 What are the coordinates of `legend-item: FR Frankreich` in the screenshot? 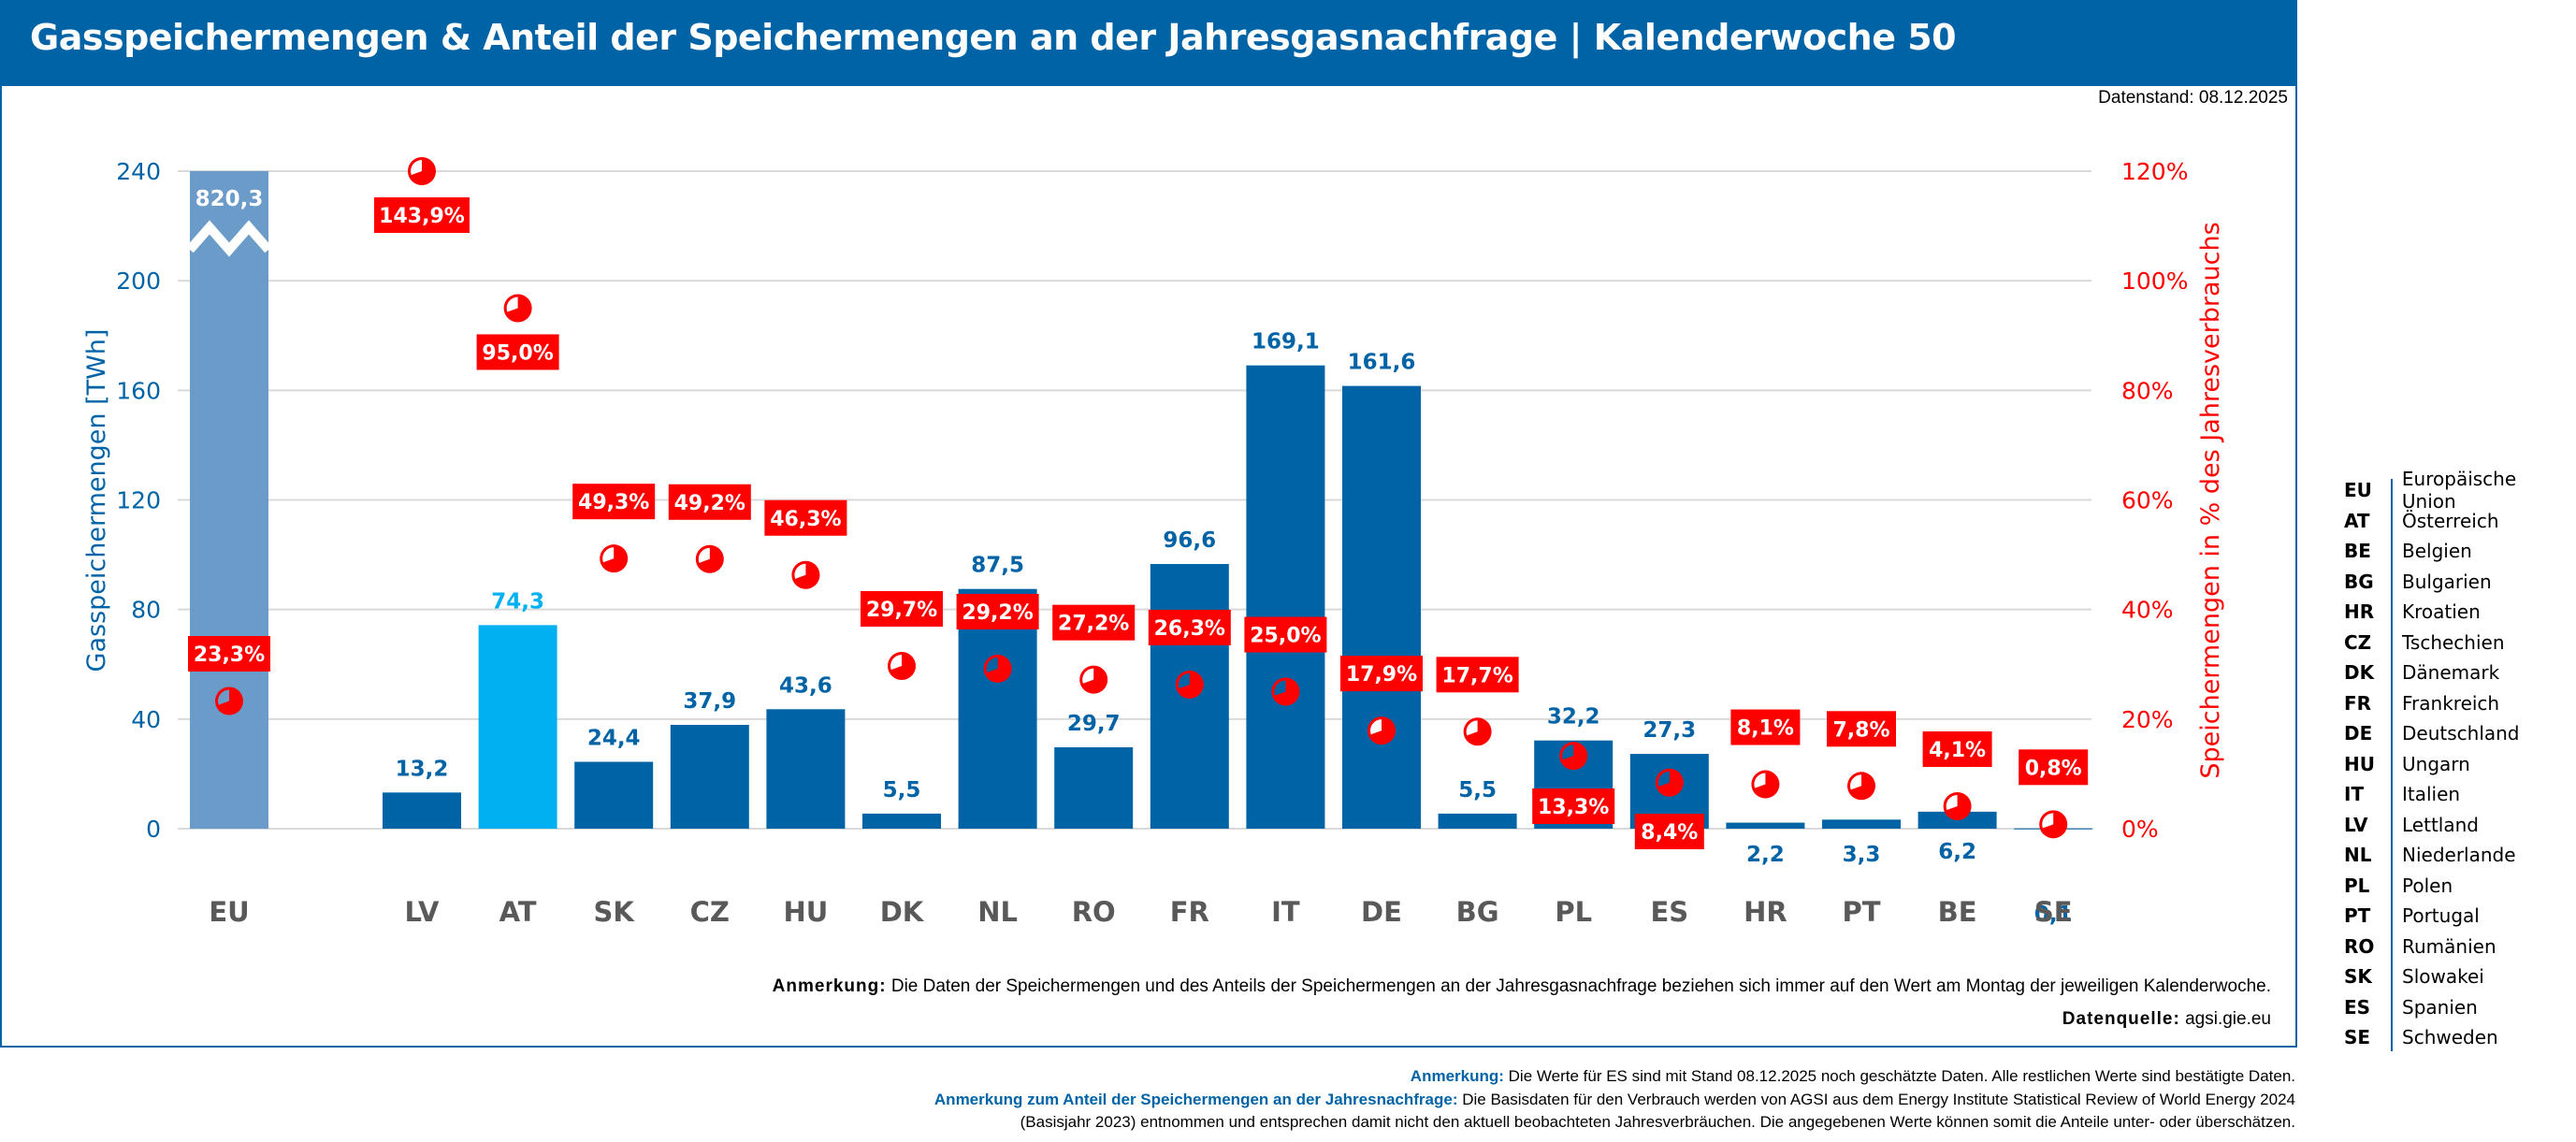 It's located at (2450, 703).